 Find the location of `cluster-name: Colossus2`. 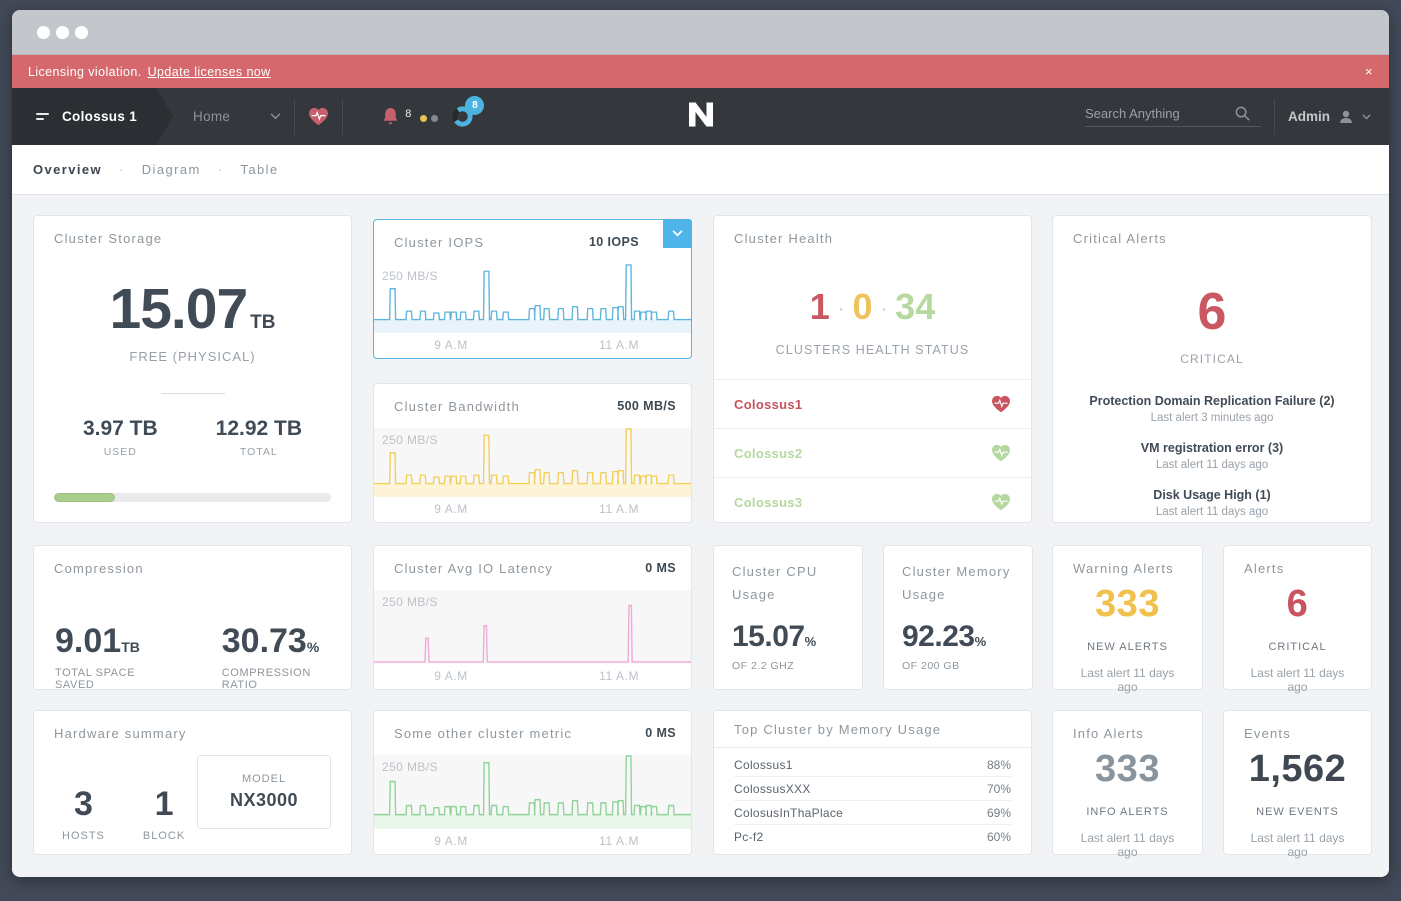

cluster-name: Colossus2 is located at coordinates (768, 453).